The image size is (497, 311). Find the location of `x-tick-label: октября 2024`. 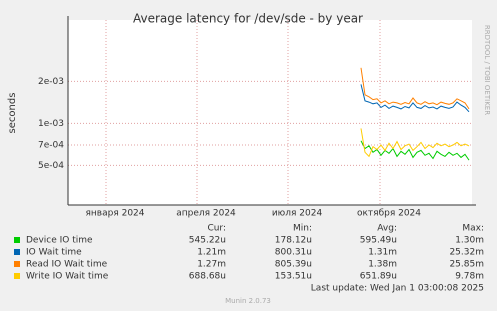

x-tick-label: октября 2024 is located at coordinates (389, 214).